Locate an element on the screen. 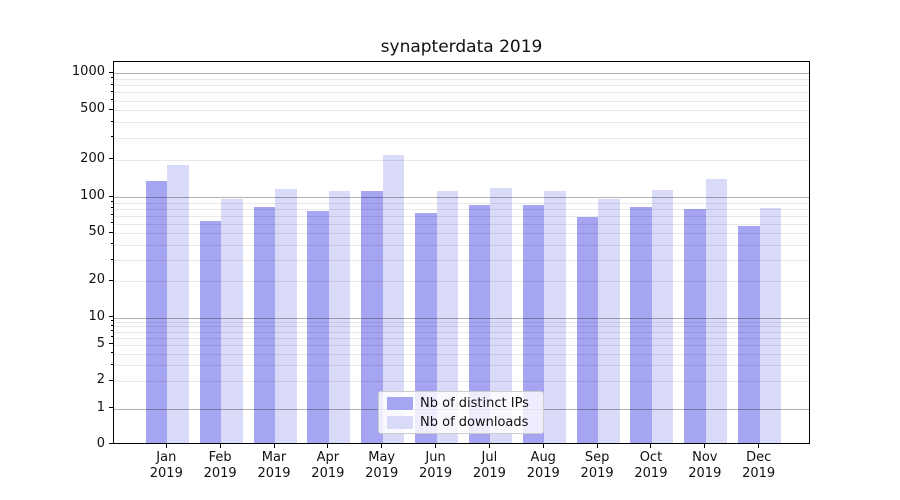  y-tick-label: 100 is located at coordinates (92, 195).